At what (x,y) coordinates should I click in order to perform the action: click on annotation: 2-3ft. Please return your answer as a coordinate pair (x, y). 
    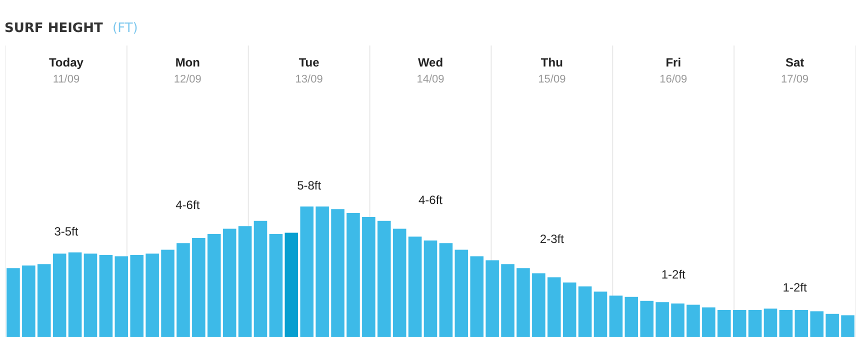
    Looking at the image, I should click on (552, 239).